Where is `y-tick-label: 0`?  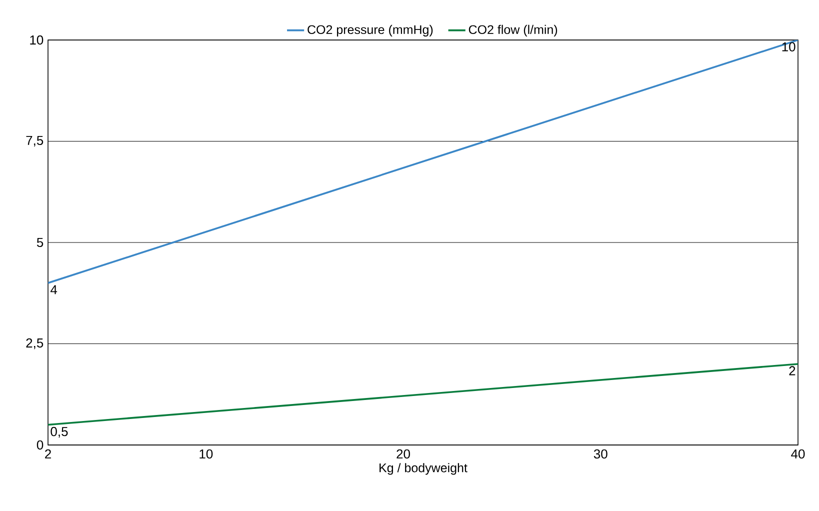 y-tick-label: 0 is located at coordinates (40, 445).